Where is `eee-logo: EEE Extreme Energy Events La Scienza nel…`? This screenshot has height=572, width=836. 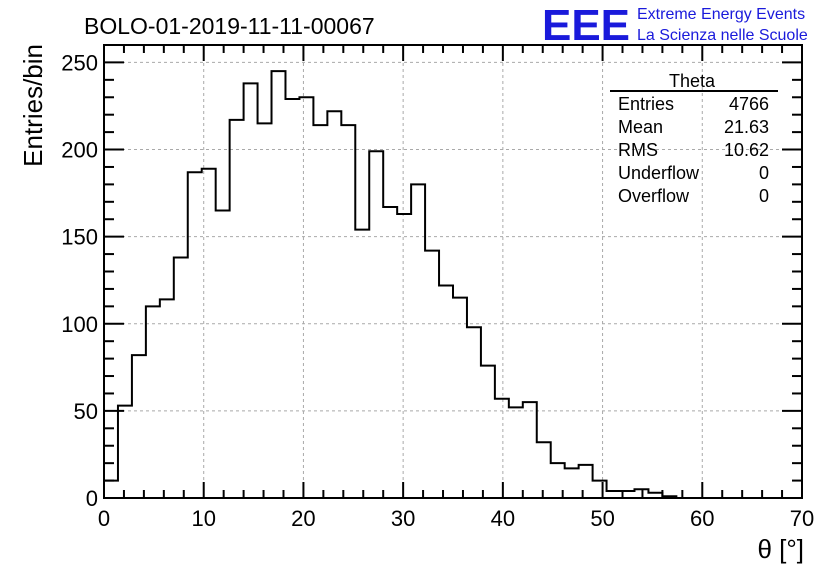 eee-logo: EEE Extreme Energy Events La Scienza nel… is located at coordinates (675, 25).